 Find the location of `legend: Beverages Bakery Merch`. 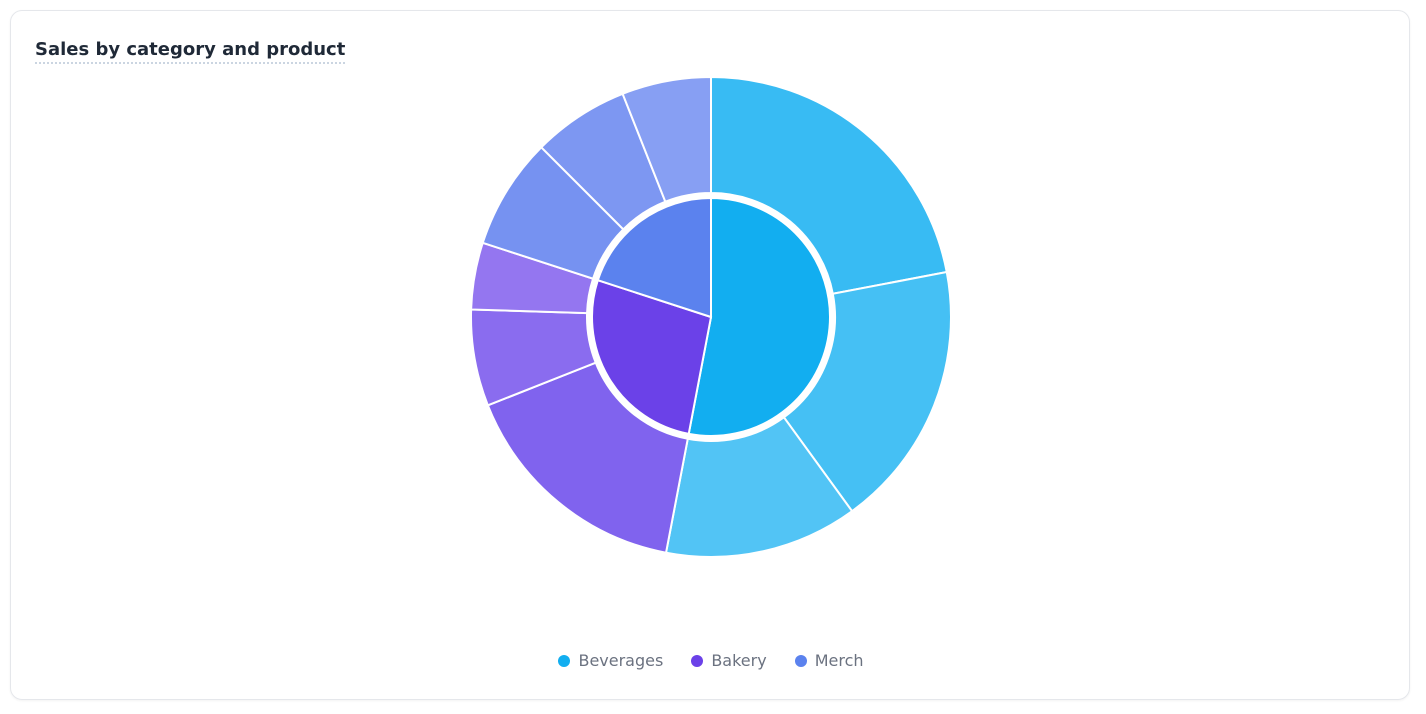

legend: Beverages Bakery Merch is located at coordinates (711, 660).